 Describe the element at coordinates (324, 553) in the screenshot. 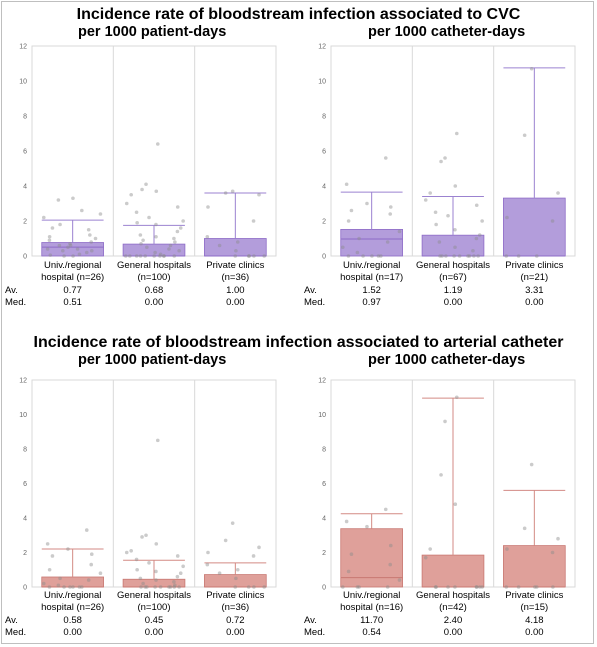

I see `y-tick-label: 2` at that location.